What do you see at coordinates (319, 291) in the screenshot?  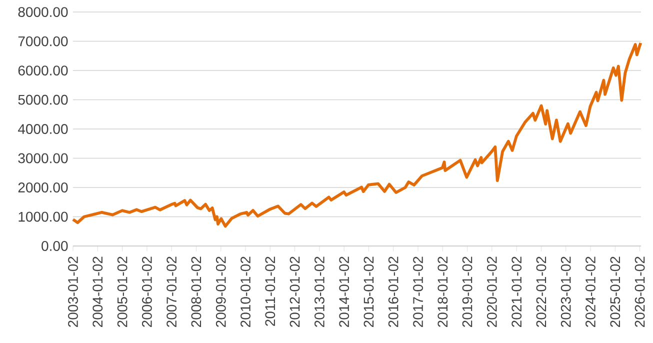 I see `x-tick-label: 2013-01-02` at bounding box center [319, 291].